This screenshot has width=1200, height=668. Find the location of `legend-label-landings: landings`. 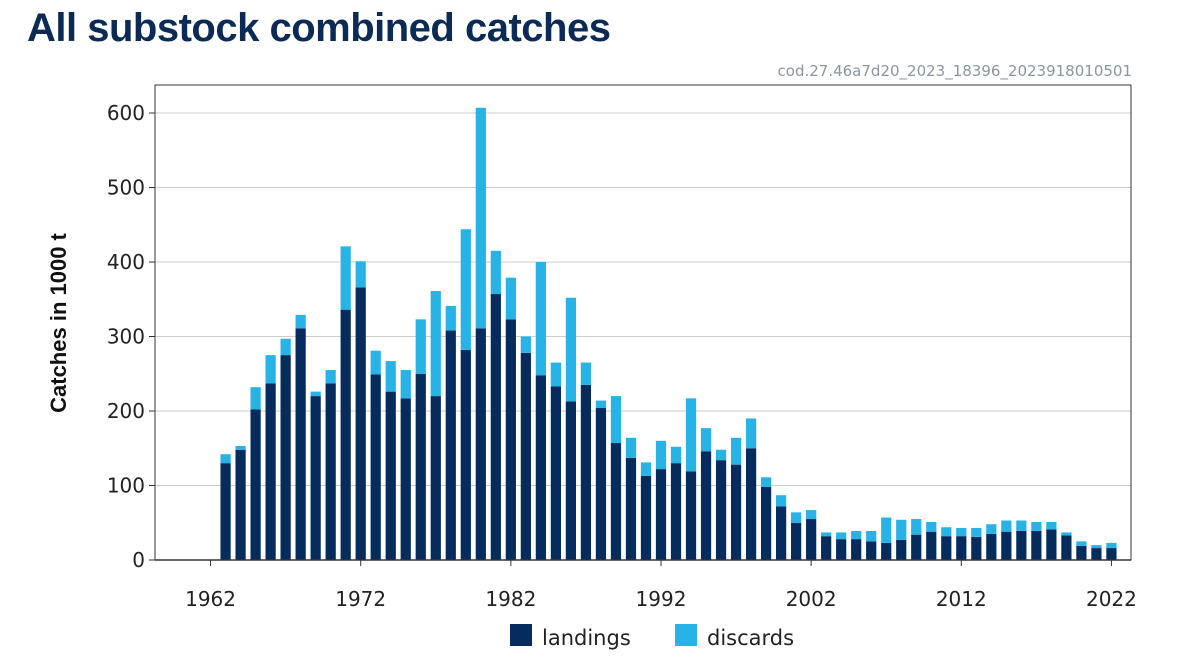

legend-label-landings: landings is located at coordinates (586, 638).